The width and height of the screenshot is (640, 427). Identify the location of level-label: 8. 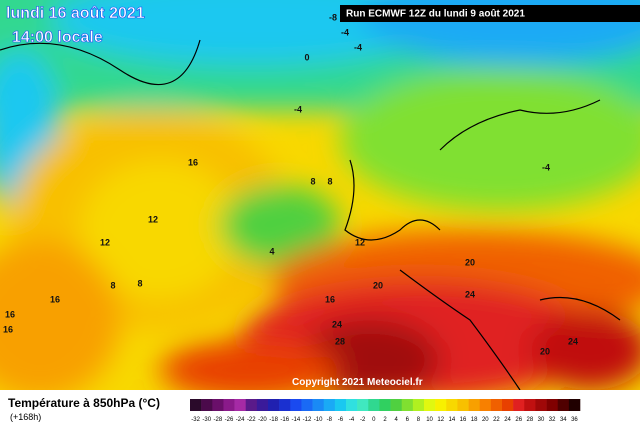
(419, 420).